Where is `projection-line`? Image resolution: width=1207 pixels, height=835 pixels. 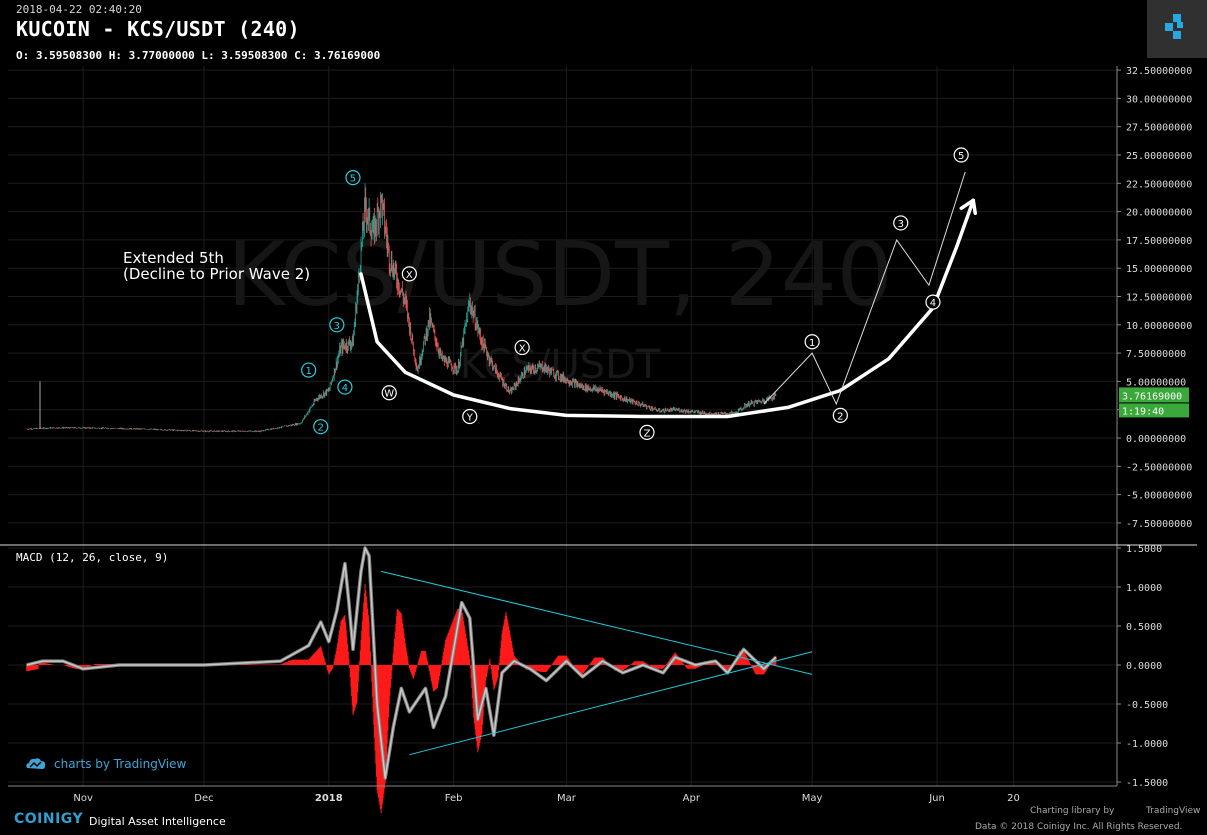
projection-line is located at coordinates (864, 288).